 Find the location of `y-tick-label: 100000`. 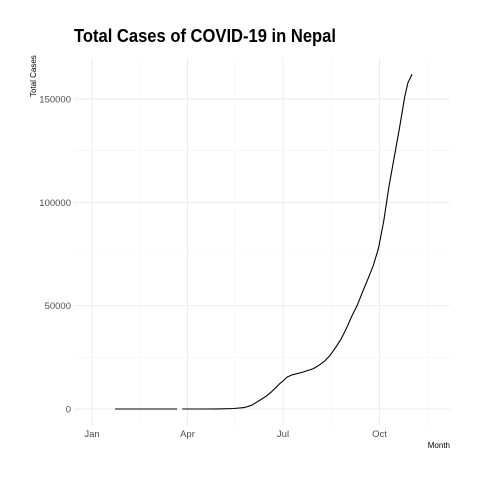

y-tick-label: 100000 is located at coordinates (55, 203).